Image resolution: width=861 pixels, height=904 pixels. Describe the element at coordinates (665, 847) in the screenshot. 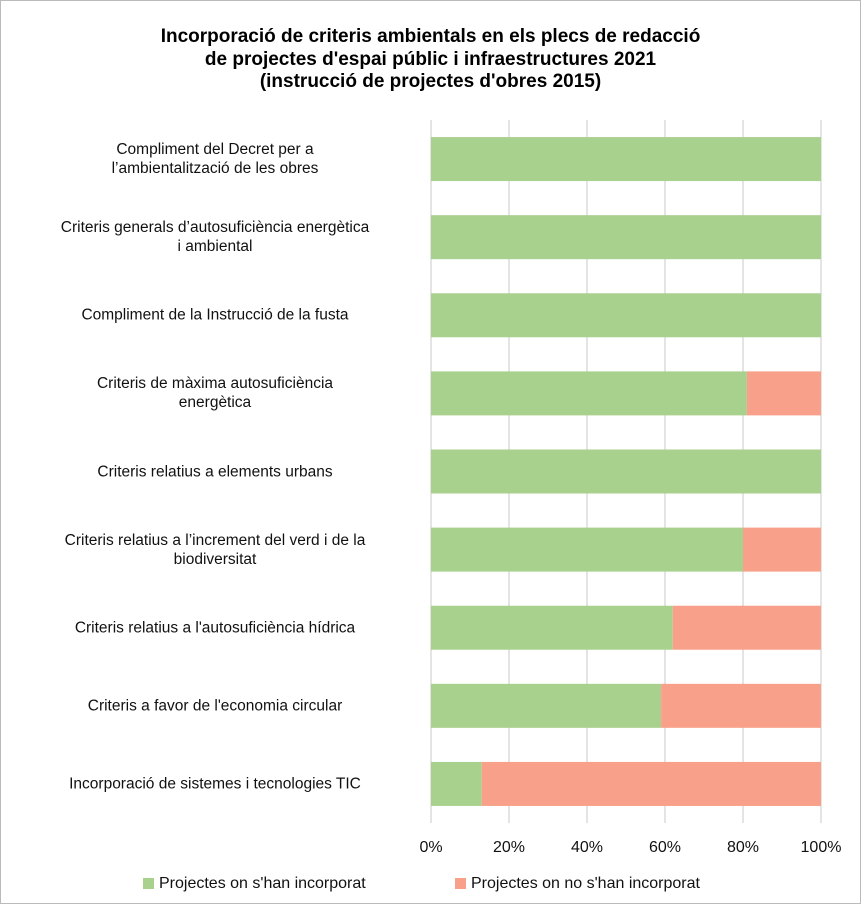

I see `x-tick-label: 60%` at that location.